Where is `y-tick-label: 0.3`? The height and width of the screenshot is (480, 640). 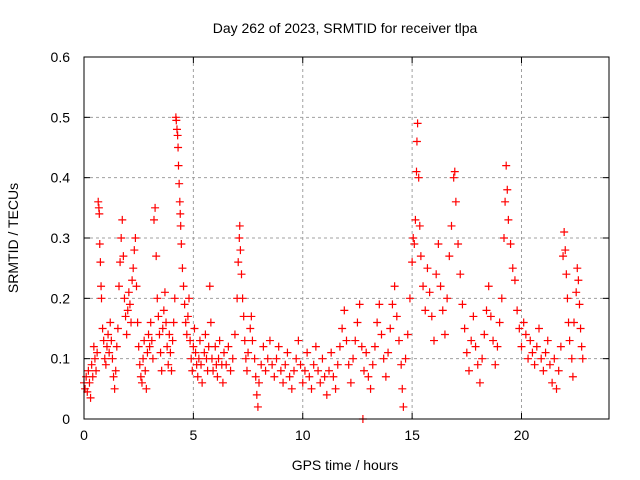
y-tick-label: 0.3 is located at coordinates (61, 238).